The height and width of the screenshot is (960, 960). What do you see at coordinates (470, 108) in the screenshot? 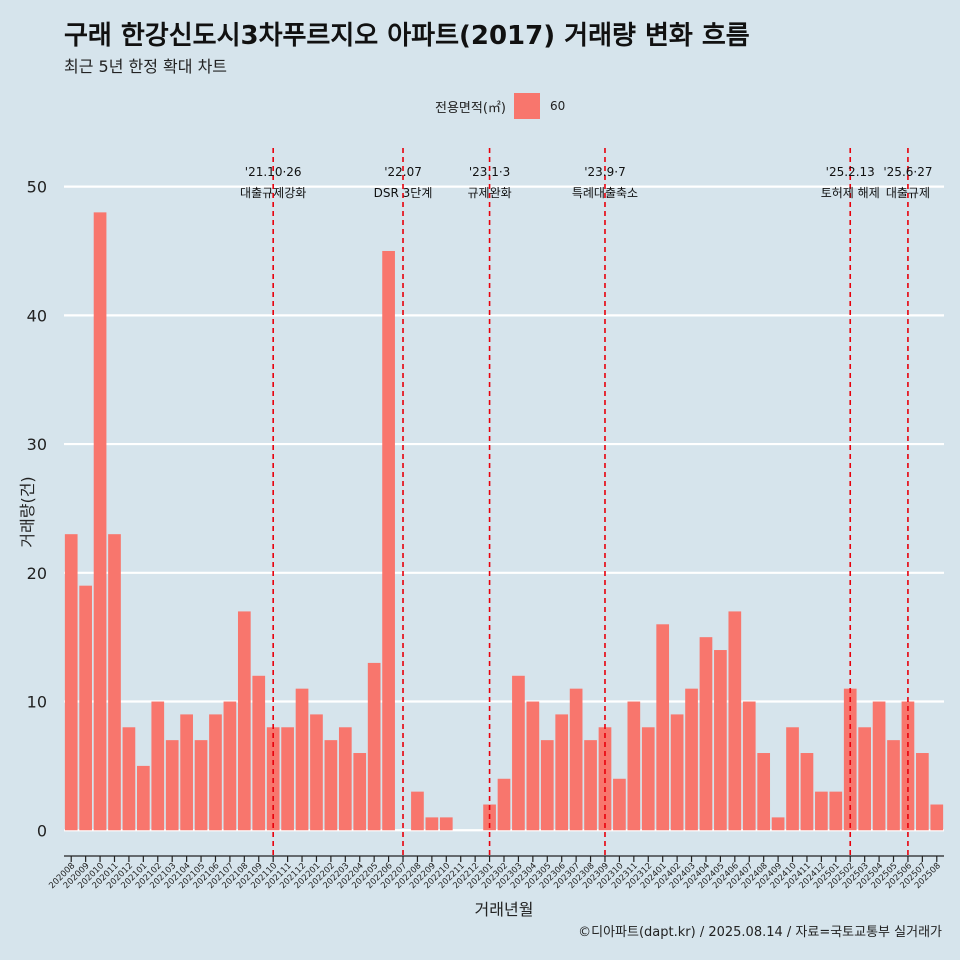
I see `legend-title: 전용면적(㎡)` at bounding box center [470, 108].